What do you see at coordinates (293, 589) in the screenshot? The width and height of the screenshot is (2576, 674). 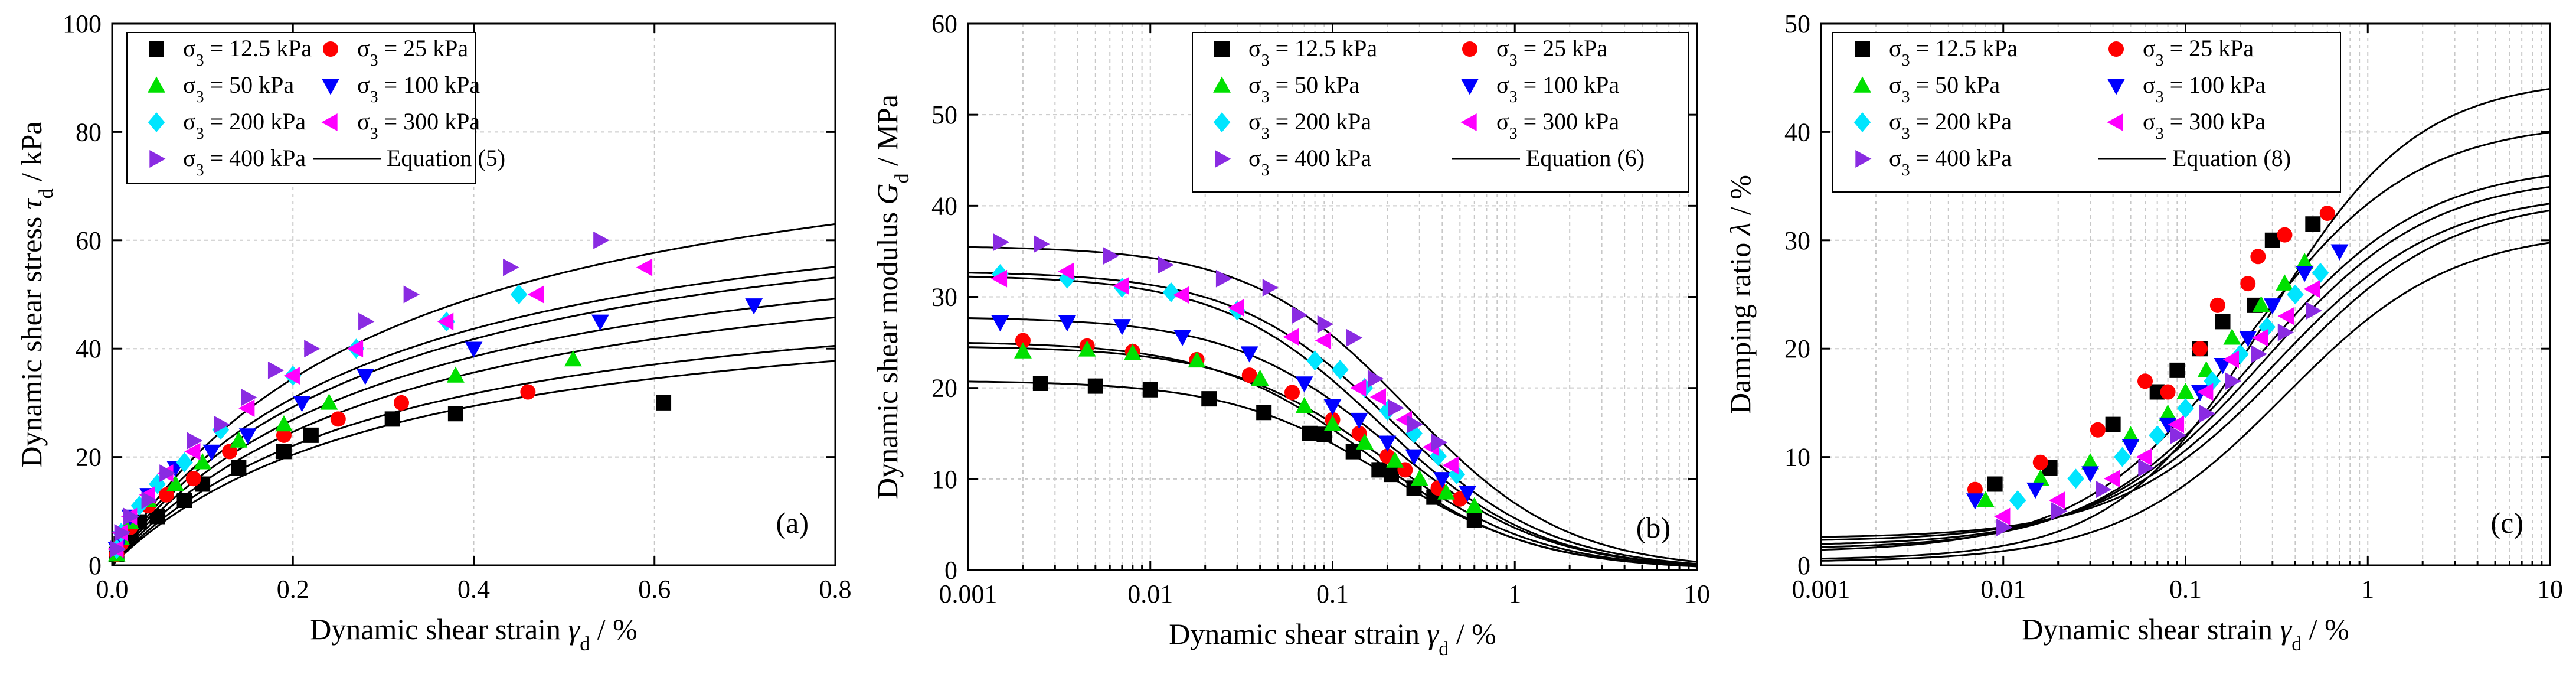 I see `x-tick-label: 0.2` at bounding box center [293, 589].